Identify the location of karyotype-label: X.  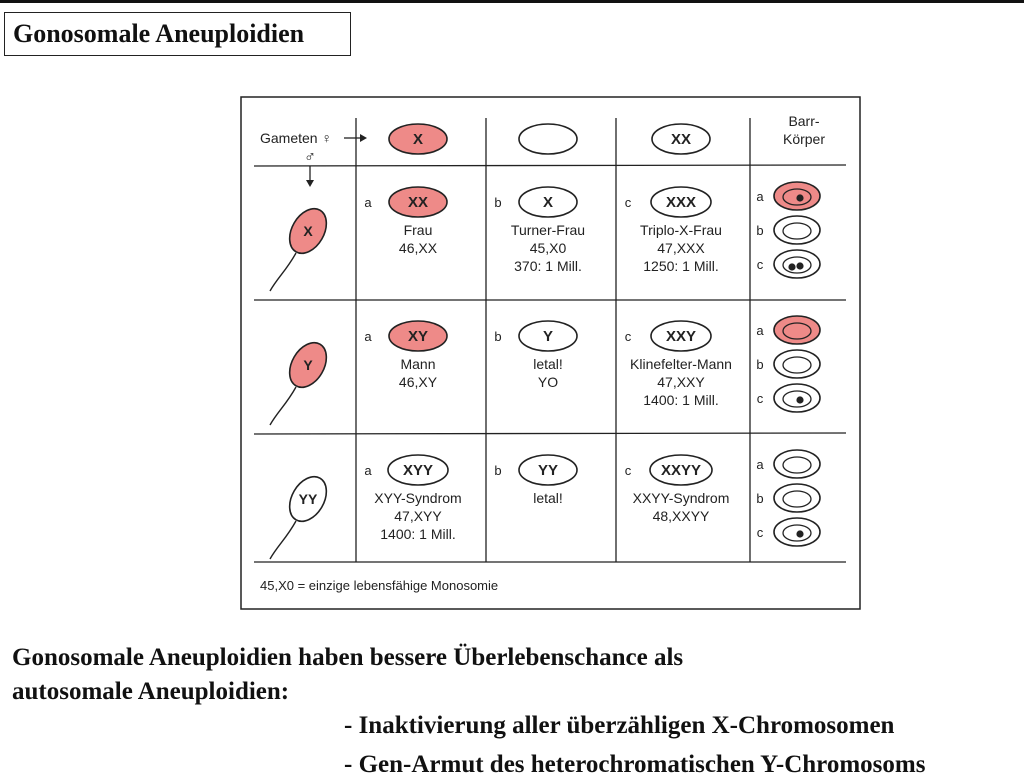
(548, 202).